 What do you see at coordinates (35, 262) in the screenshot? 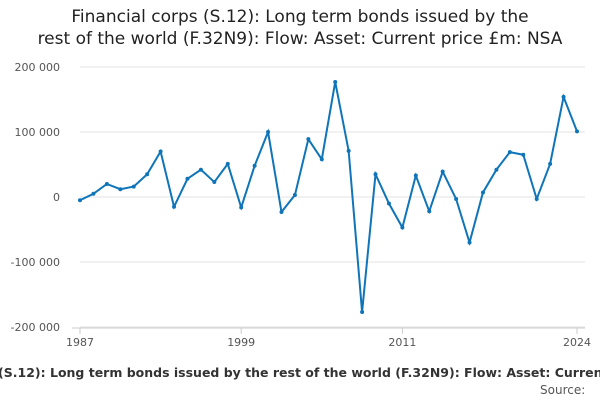
I see `y-tick-label: -100 000` at bounding box center [35, 262].